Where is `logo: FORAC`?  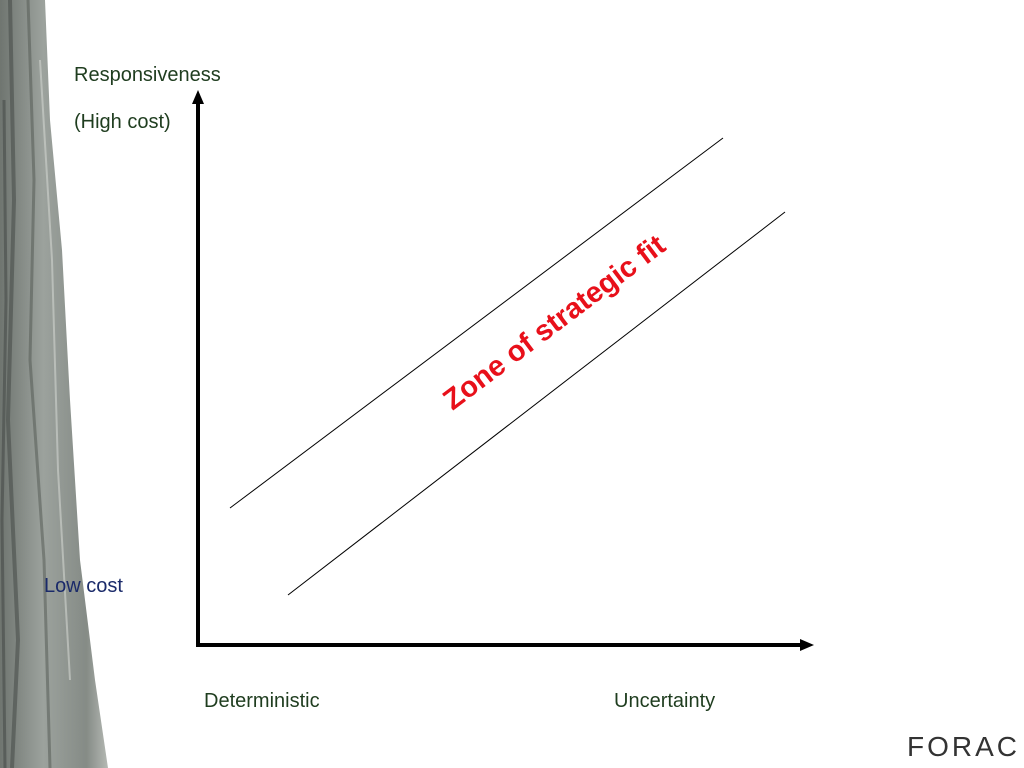
logo: FORAC is located at coordinates (963, 746).